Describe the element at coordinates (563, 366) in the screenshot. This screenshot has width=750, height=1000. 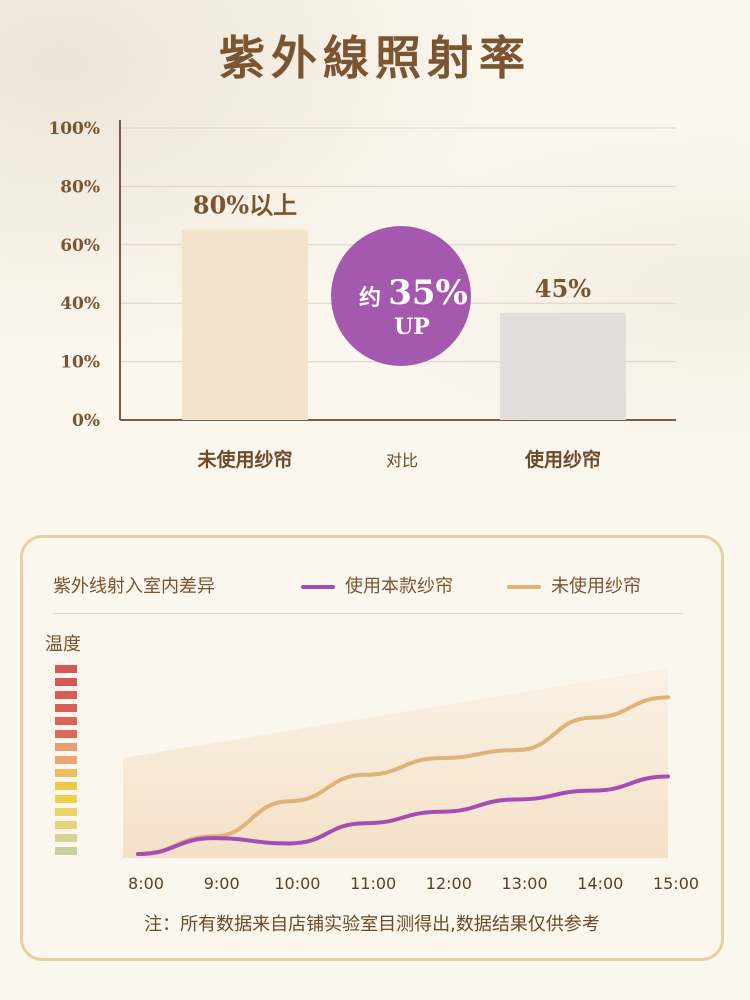
I see `bar-with-curtain` at that location.